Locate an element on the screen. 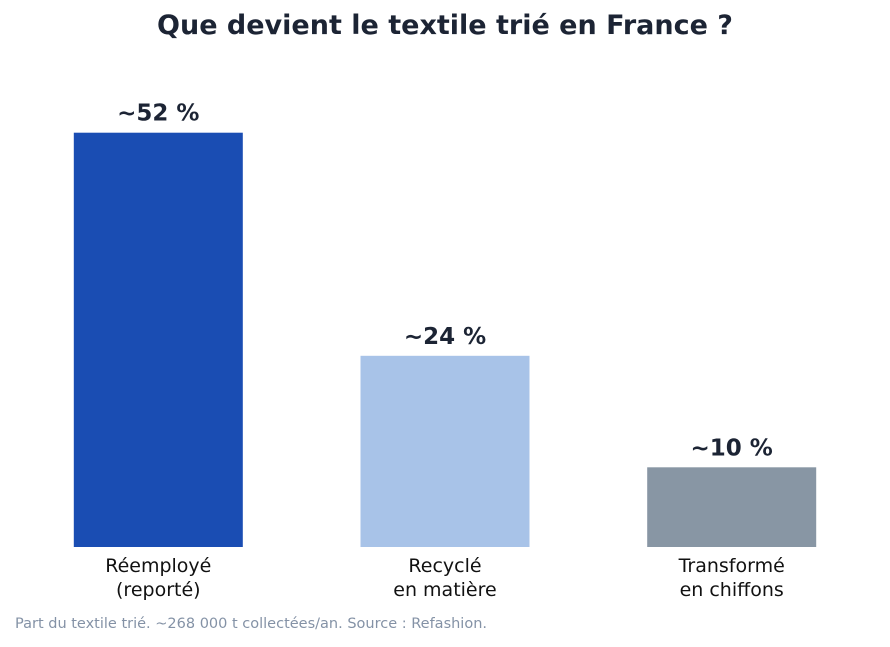  category-tick-label: Transformé is located at coordinates (731, 566).